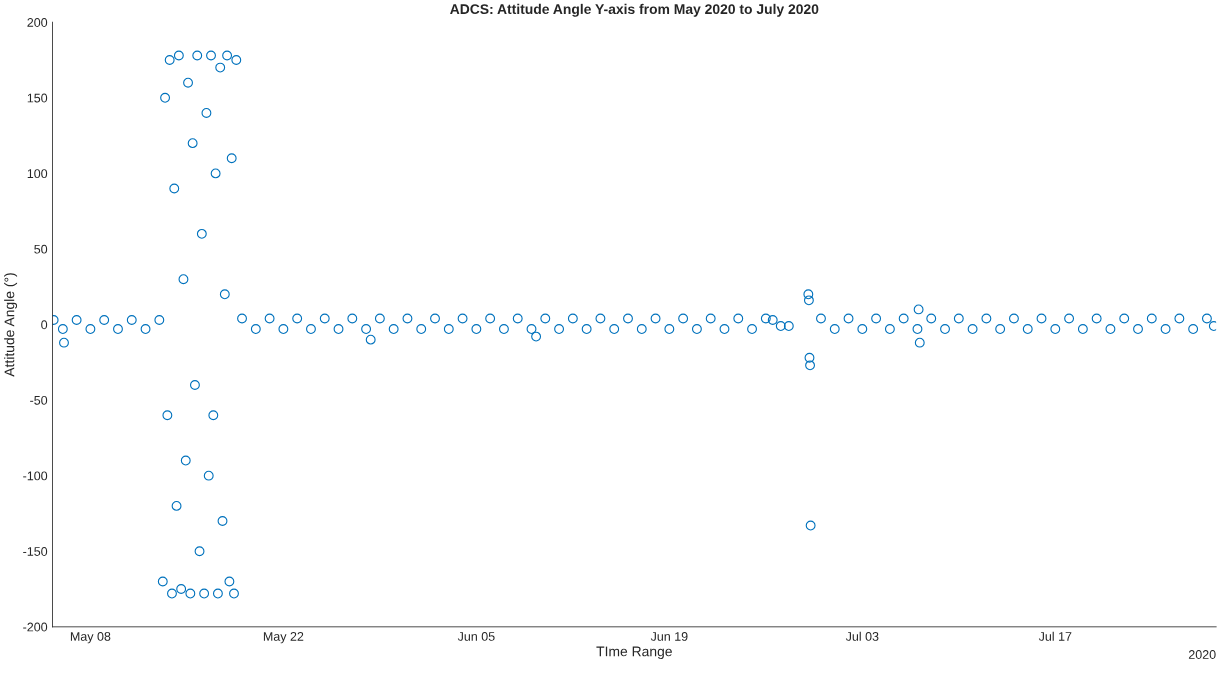  I want to click on x-tick-label: Jun 19, so click(669, 636).